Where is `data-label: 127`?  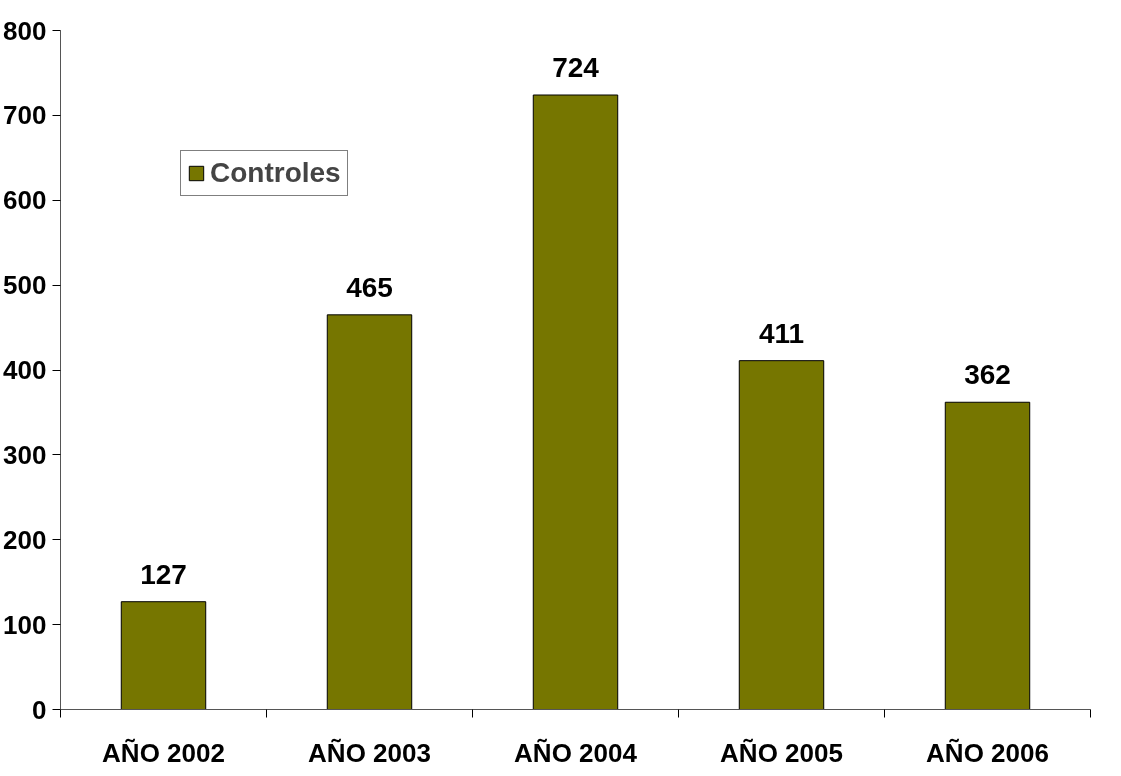 data-label: 127 is located at coordinates (163, 574).